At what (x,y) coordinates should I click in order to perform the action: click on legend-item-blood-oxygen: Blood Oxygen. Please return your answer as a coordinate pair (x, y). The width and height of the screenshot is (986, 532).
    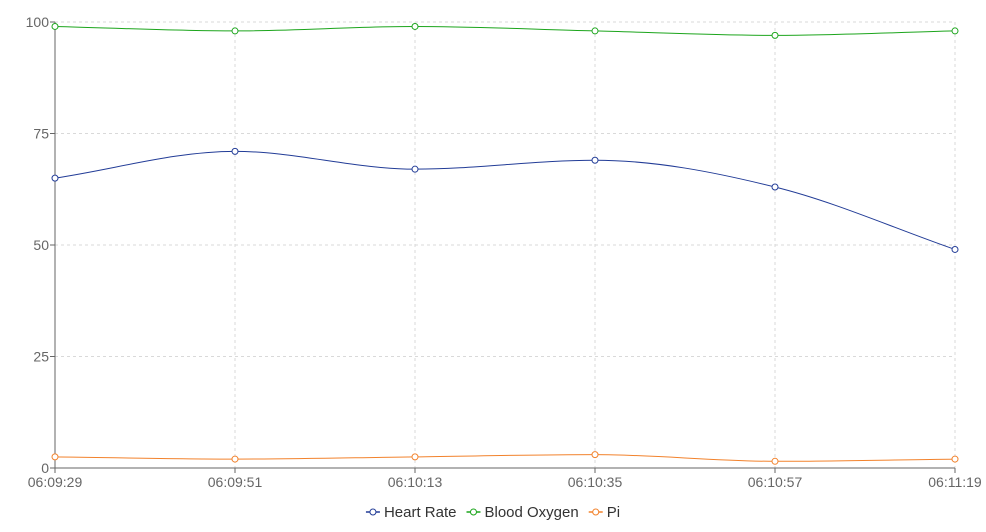
    Looking at the image, I should click on (522, 512).